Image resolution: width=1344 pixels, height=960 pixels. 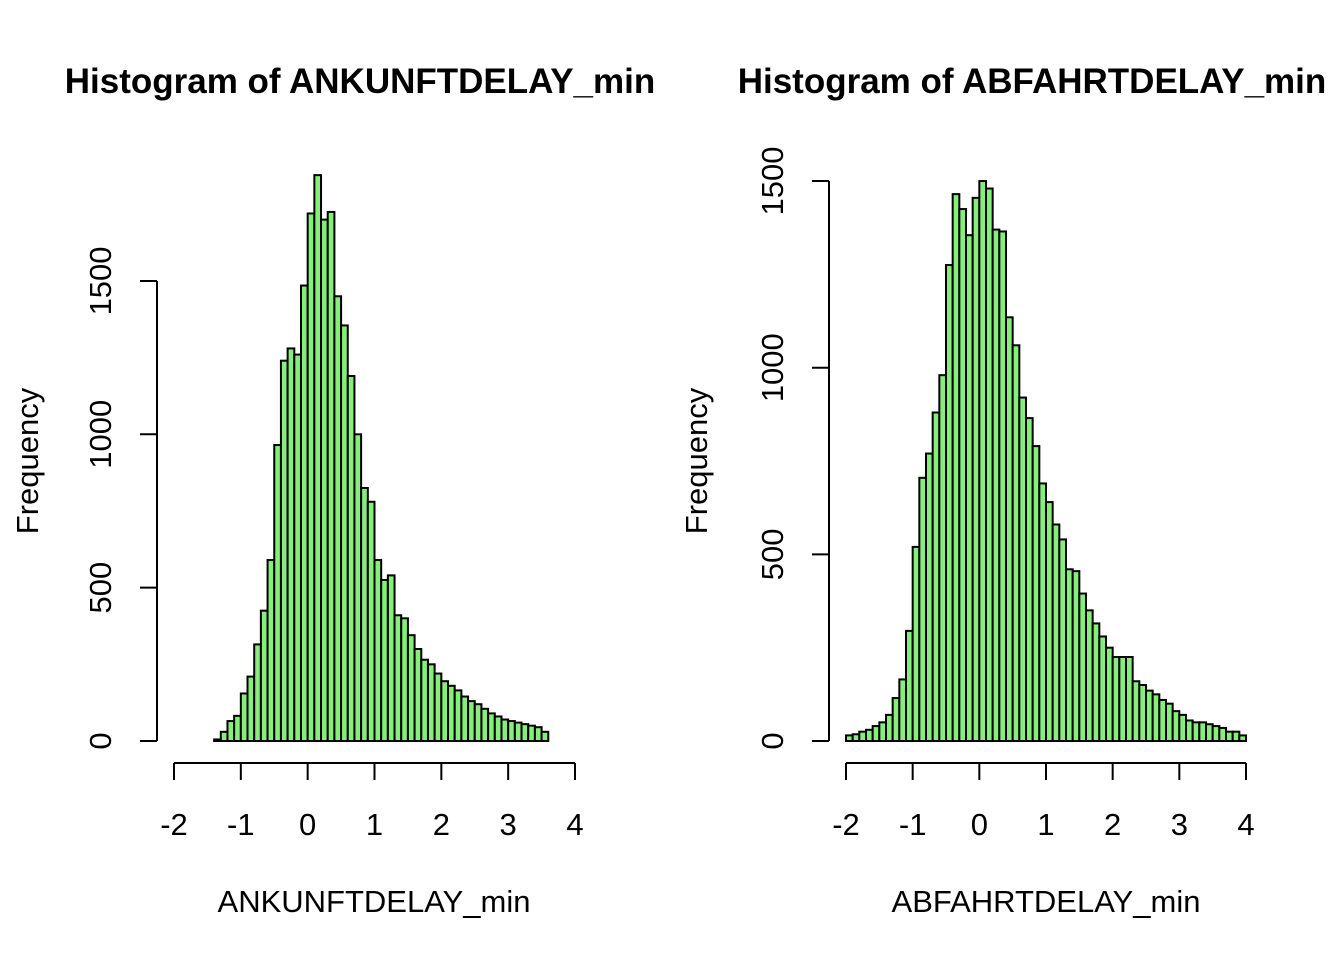 I want to click on x-axis: -2 -1 0 1 2 3 4, so click(x=372, y=802).